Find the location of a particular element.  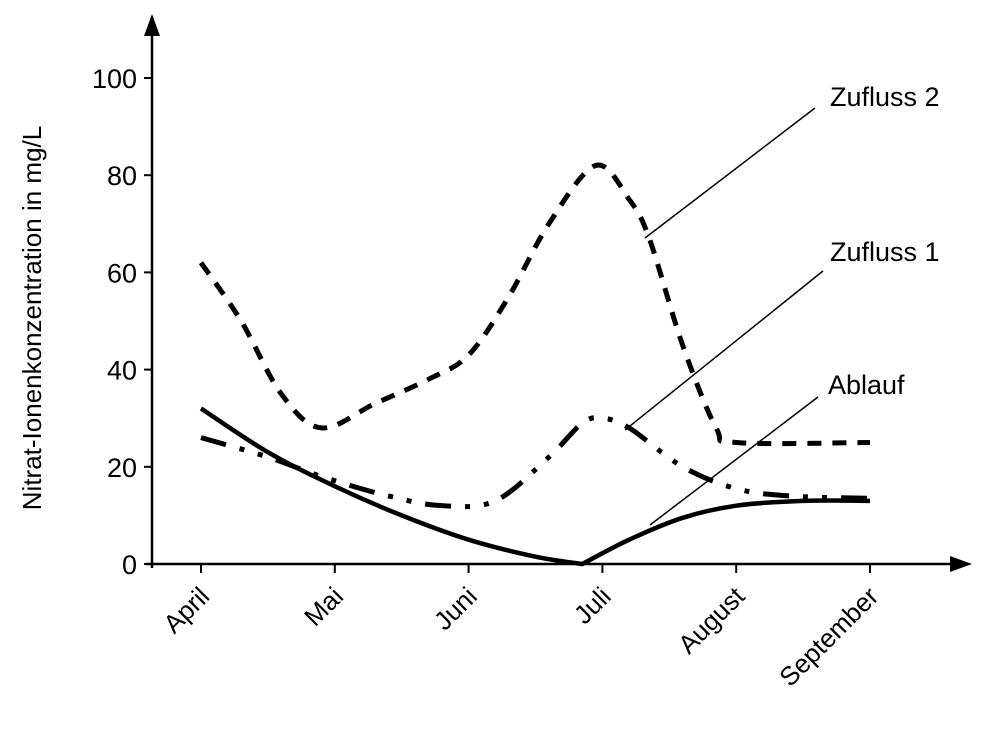

x-tick-label: September is located at coordinates (828, 636).